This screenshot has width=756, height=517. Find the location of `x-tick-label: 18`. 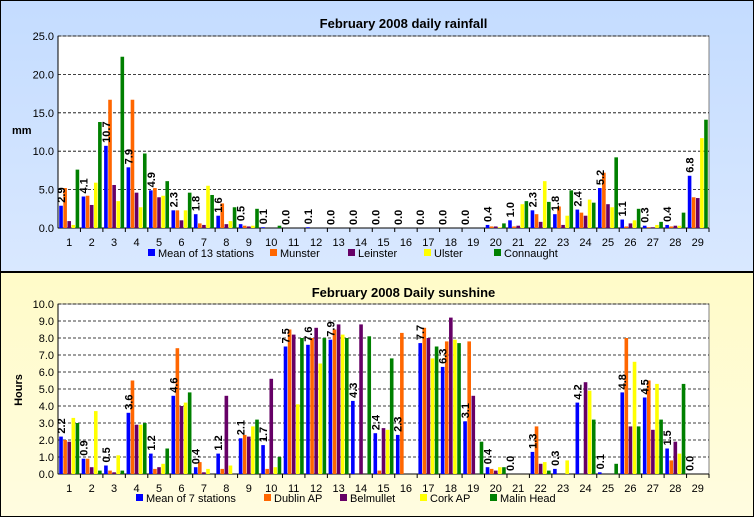

x-tick-label: 18 is located at coordinates (451, 489).